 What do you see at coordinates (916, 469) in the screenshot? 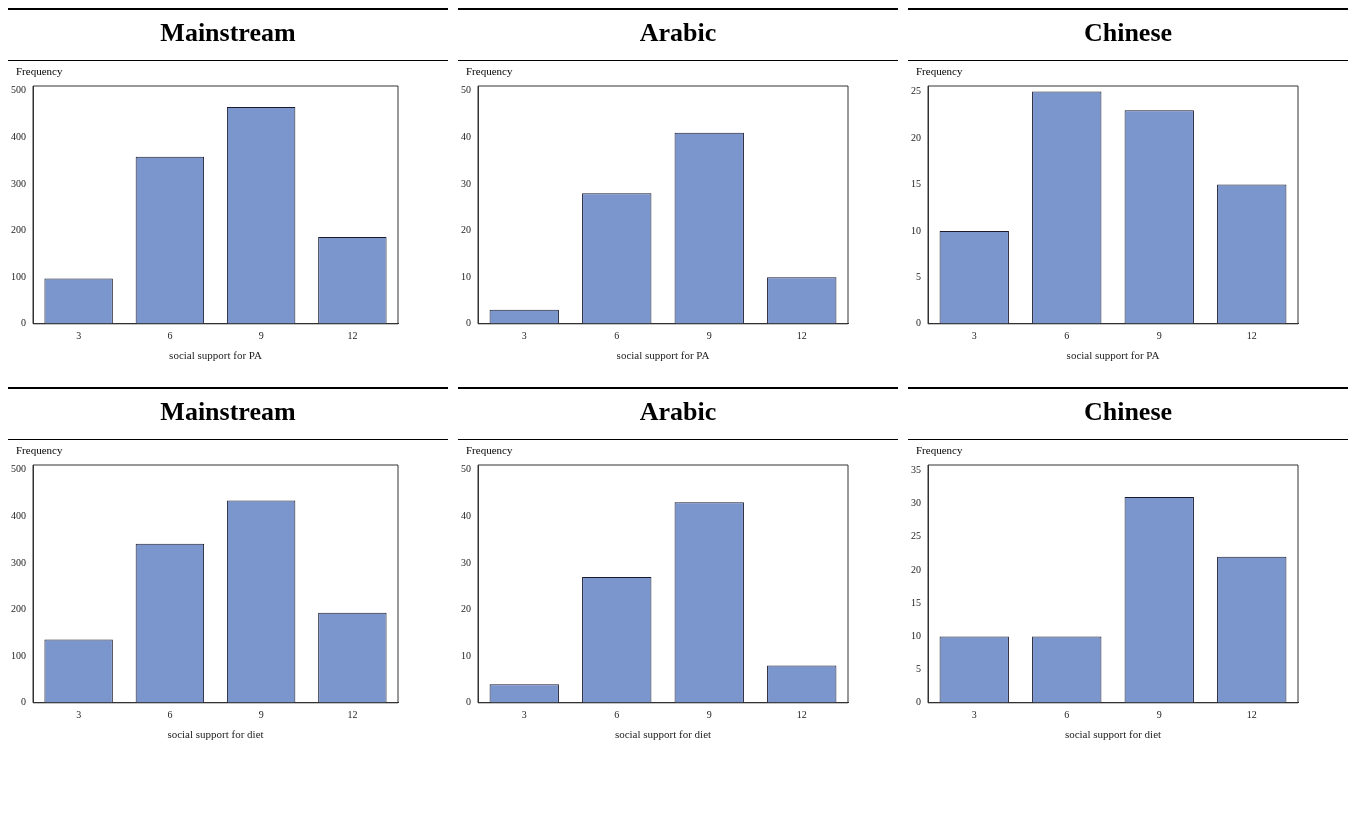
I see `y-tick-label: 35` at bounding box center [916, 469].